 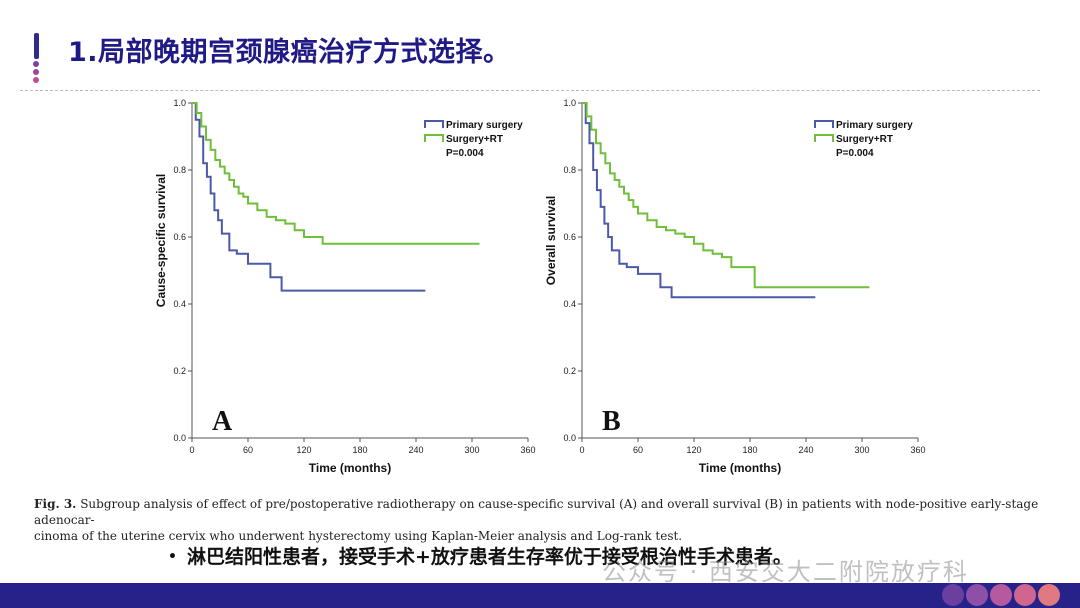 What do you see at coordinates (540, 595) in the screenshot?
I see `footer-bar` at bounding box center [540, 595].